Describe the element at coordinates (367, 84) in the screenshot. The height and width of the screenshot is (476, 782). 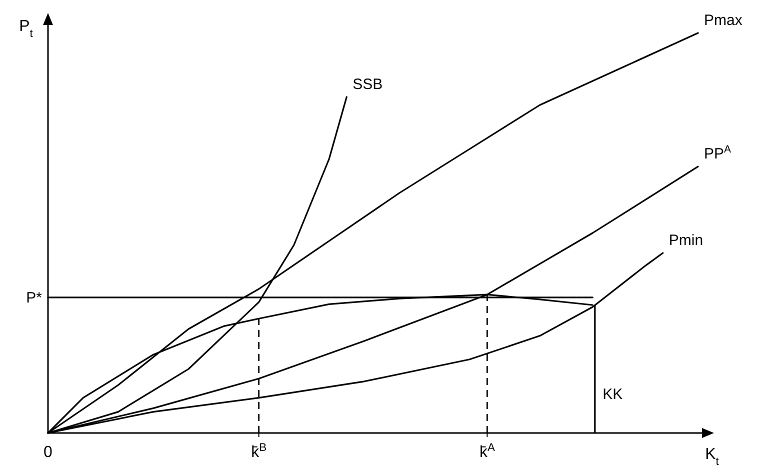
I see `series-label: SSB` at that location.